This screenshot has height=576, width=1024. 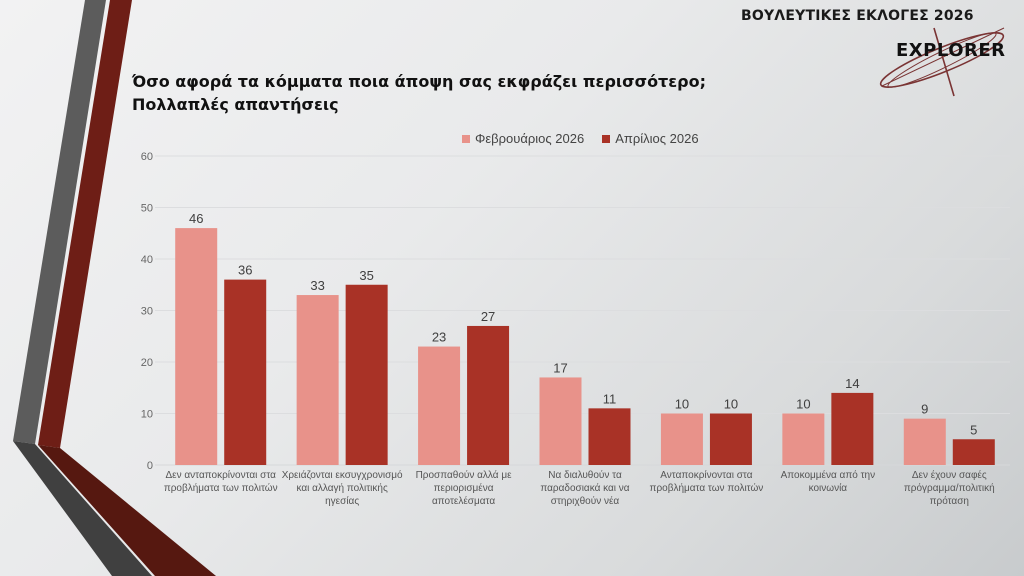 I want to click on x-category-label: Δεν έχουν σαφές πρόγραμμα/πολιτική πρόταση, so click(x=949, y=488).